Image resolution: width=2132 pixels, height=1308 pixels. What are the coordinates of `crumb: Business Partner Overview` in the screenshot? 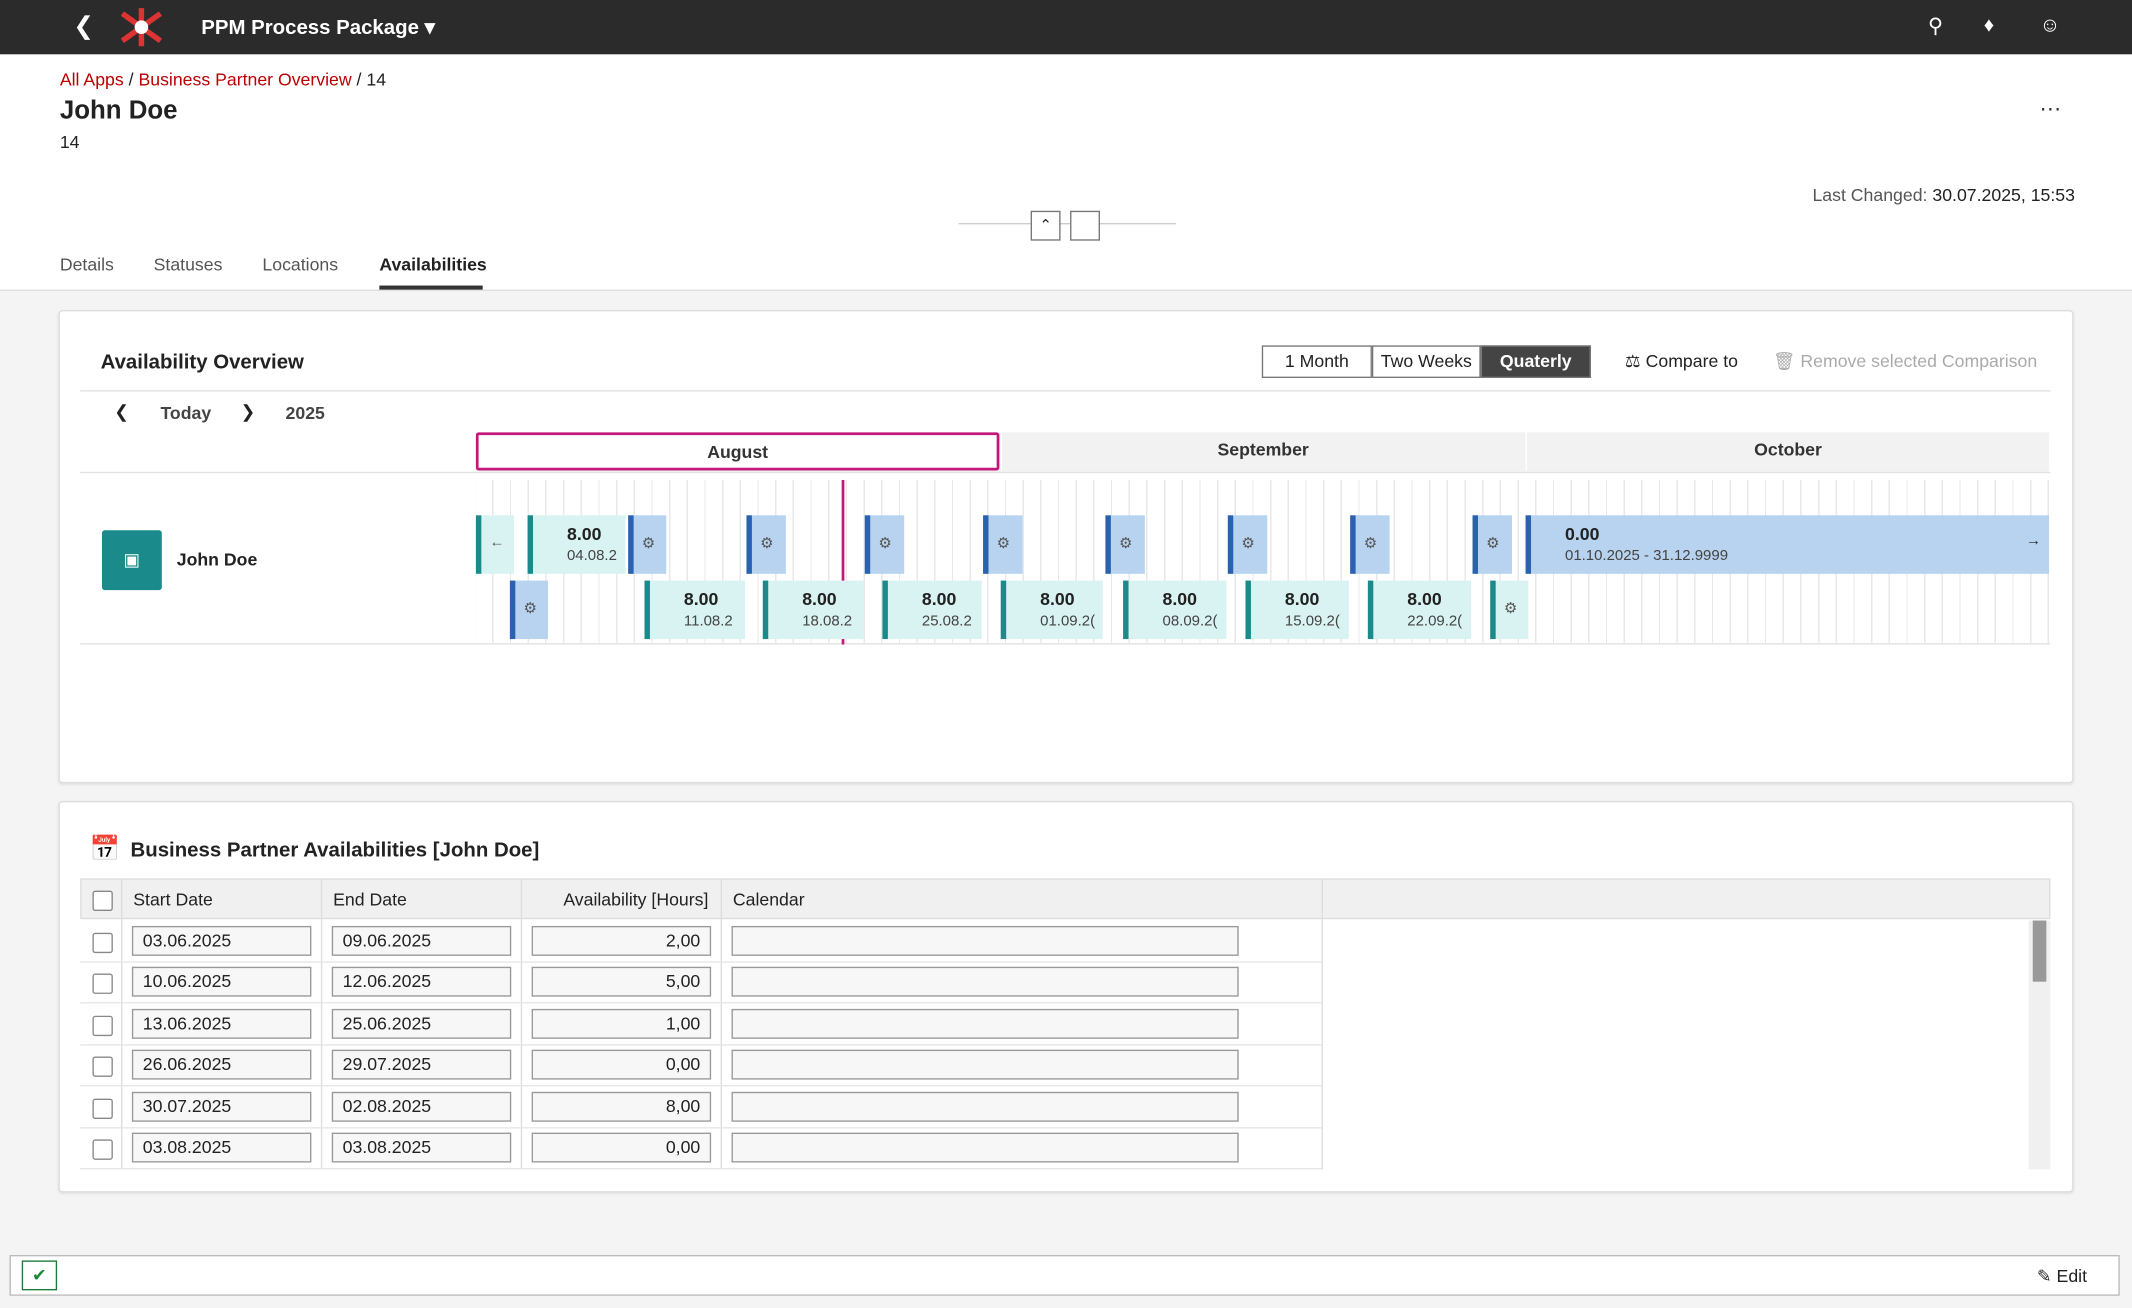 It's located at (245, 79).